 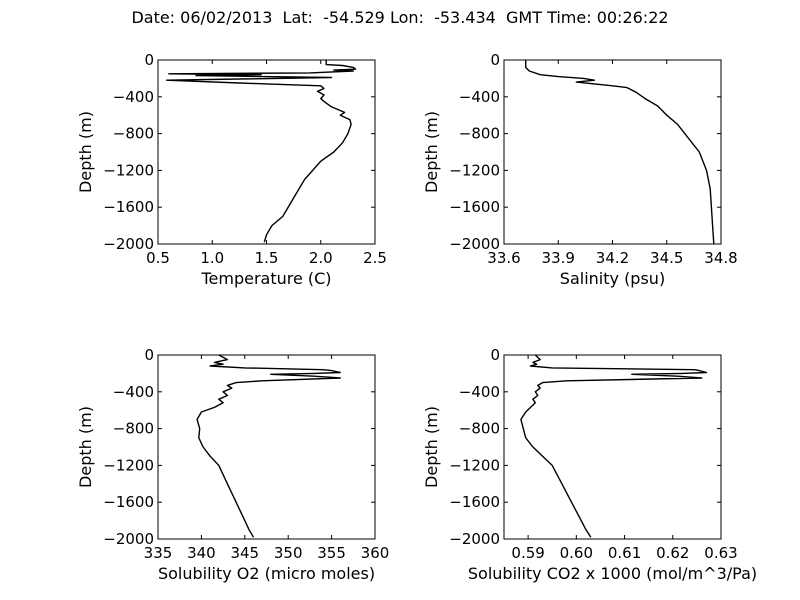 I want to click on x-tick-label: 33.9, so click(x=558, y=258).